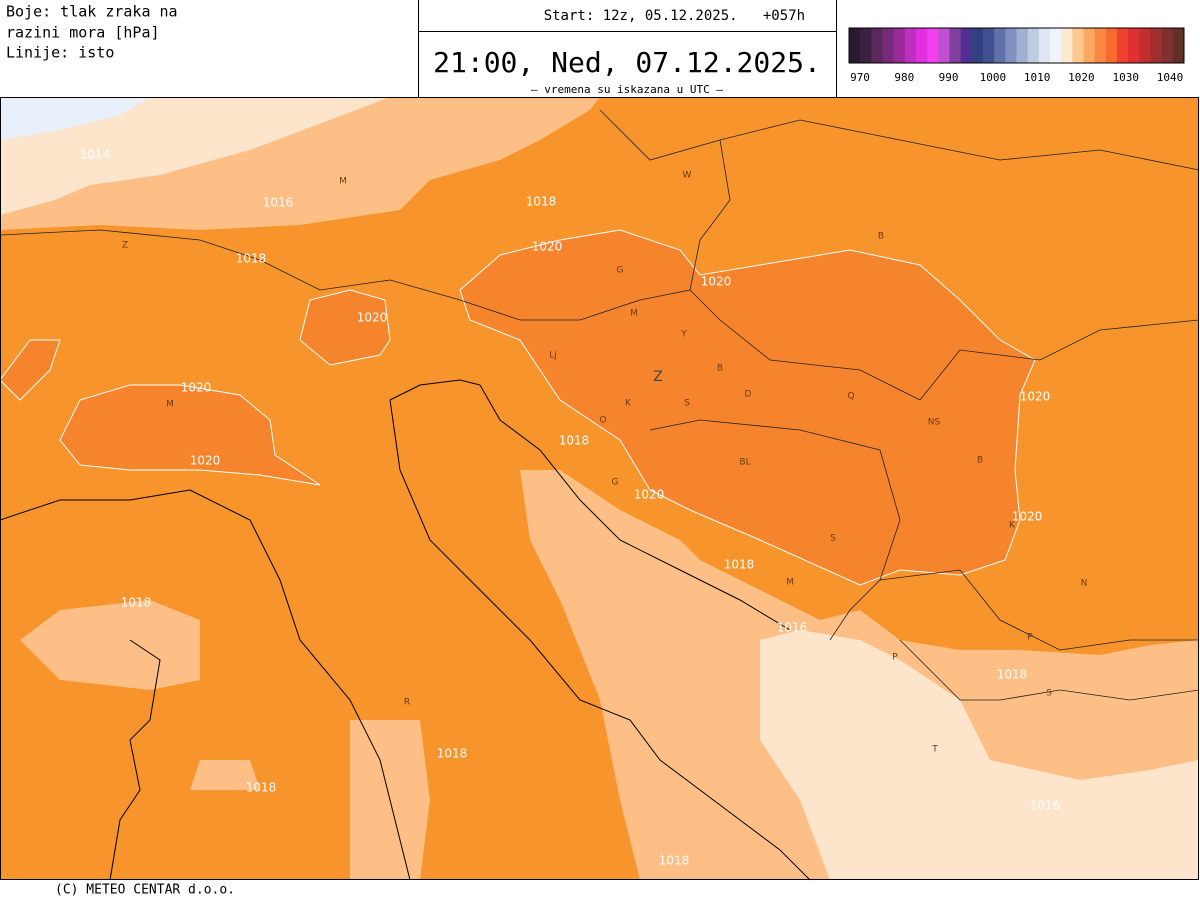 The height and width of the screenshot is (904, 1200). What do you see at coordinates (1125, 77) in the screenshot?
I see `colorbar-tick-label: 1030` at bounding box center [1125, 77].